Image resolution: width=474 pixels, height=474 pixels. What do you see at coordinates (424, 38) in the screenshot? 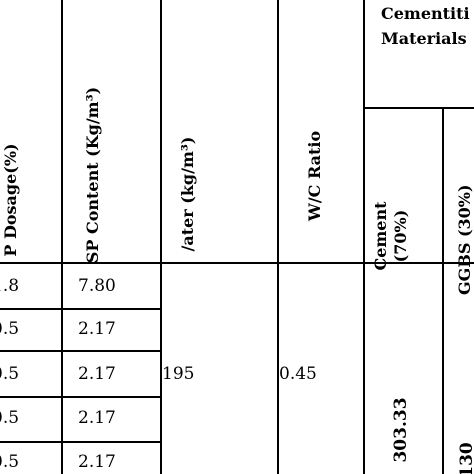
I see `header-materials: Materials` at bounding box center [424, 38].